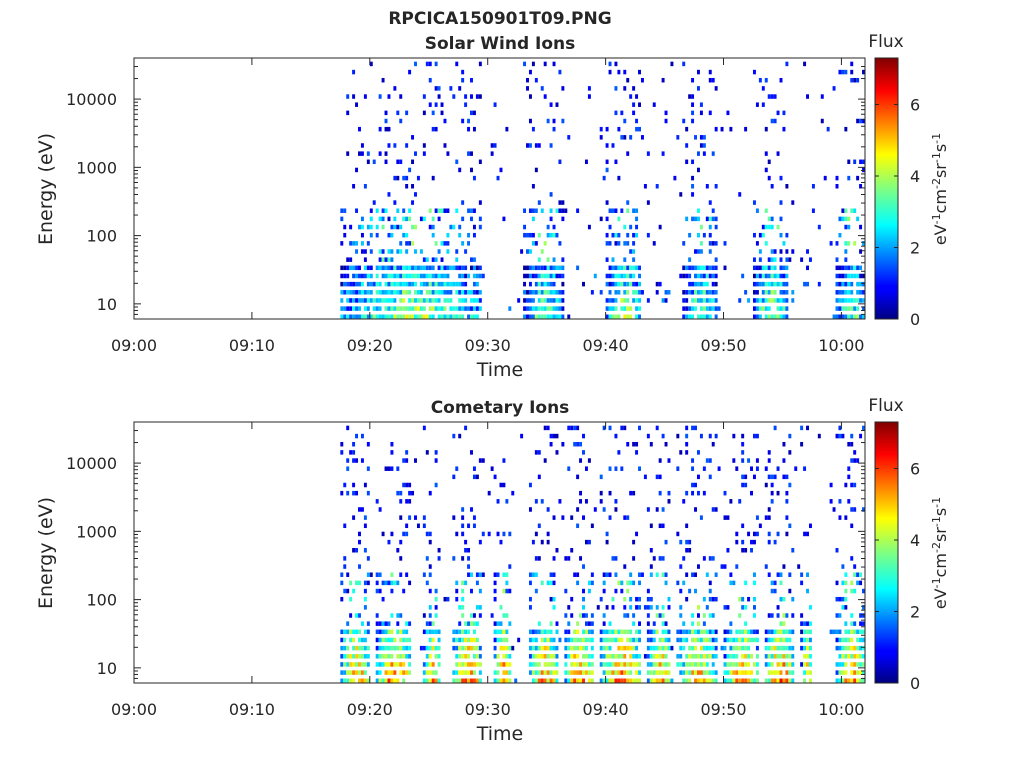 Image resolution: width=1024 pixels, height=772 pixels. I want to click on panel-title: Cometary Ions, so click(500, 408).